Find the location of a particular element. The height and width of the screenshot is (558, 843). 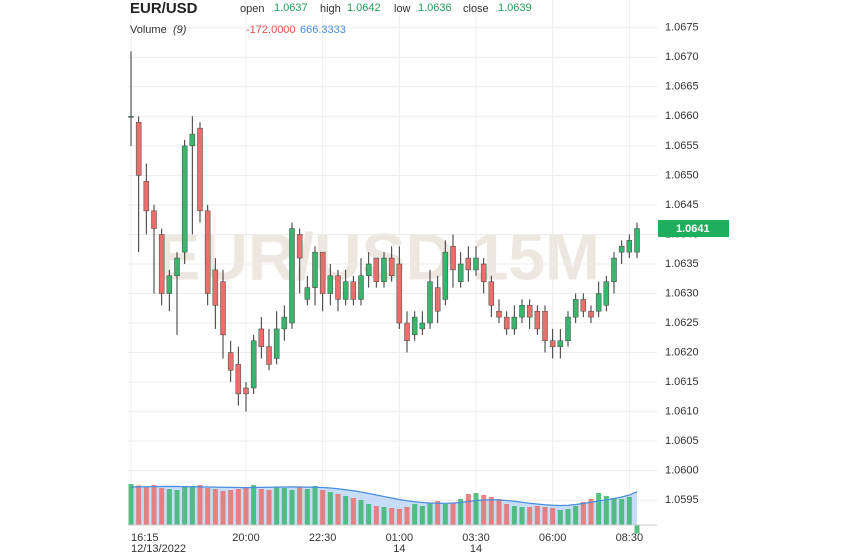

y-tick-label: 1.0625 is located at coordinates (682, 323).